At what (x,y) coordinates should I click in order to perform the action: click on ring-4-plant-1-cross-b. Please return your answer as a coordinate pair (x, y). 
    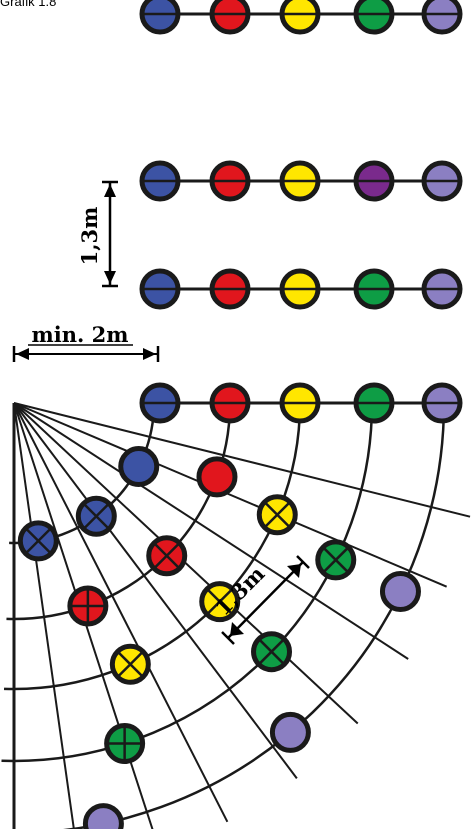
    Looking at the image, I should click on (335, 560).